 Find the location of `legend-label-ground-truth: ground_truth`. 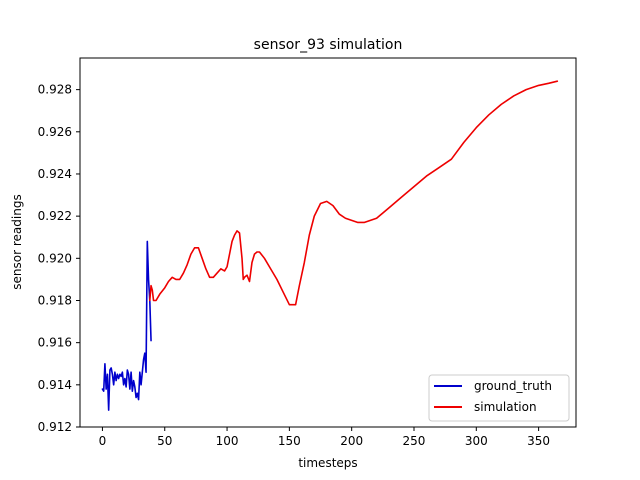

legend-label-ground-truth: ground_truth is located at coordinates (513, 386).